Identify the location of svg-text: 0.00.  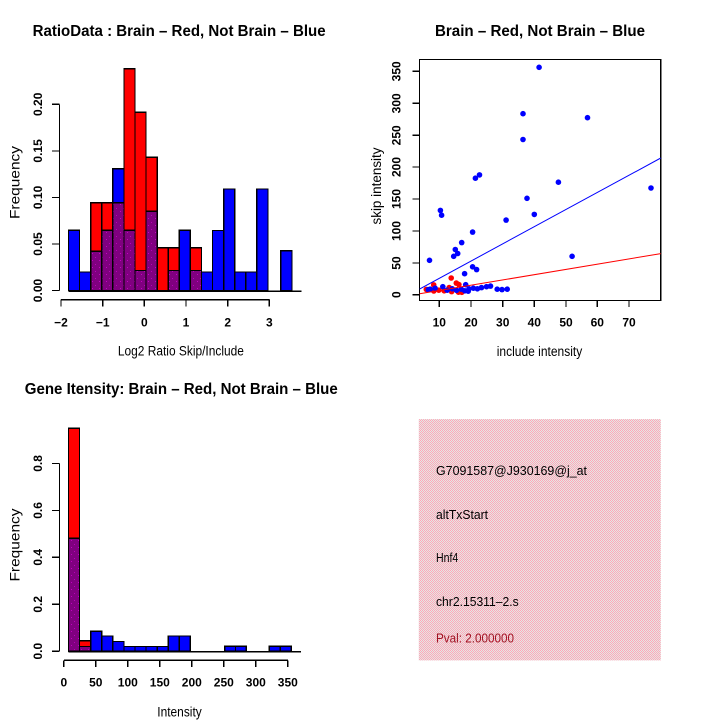
(38, 290).